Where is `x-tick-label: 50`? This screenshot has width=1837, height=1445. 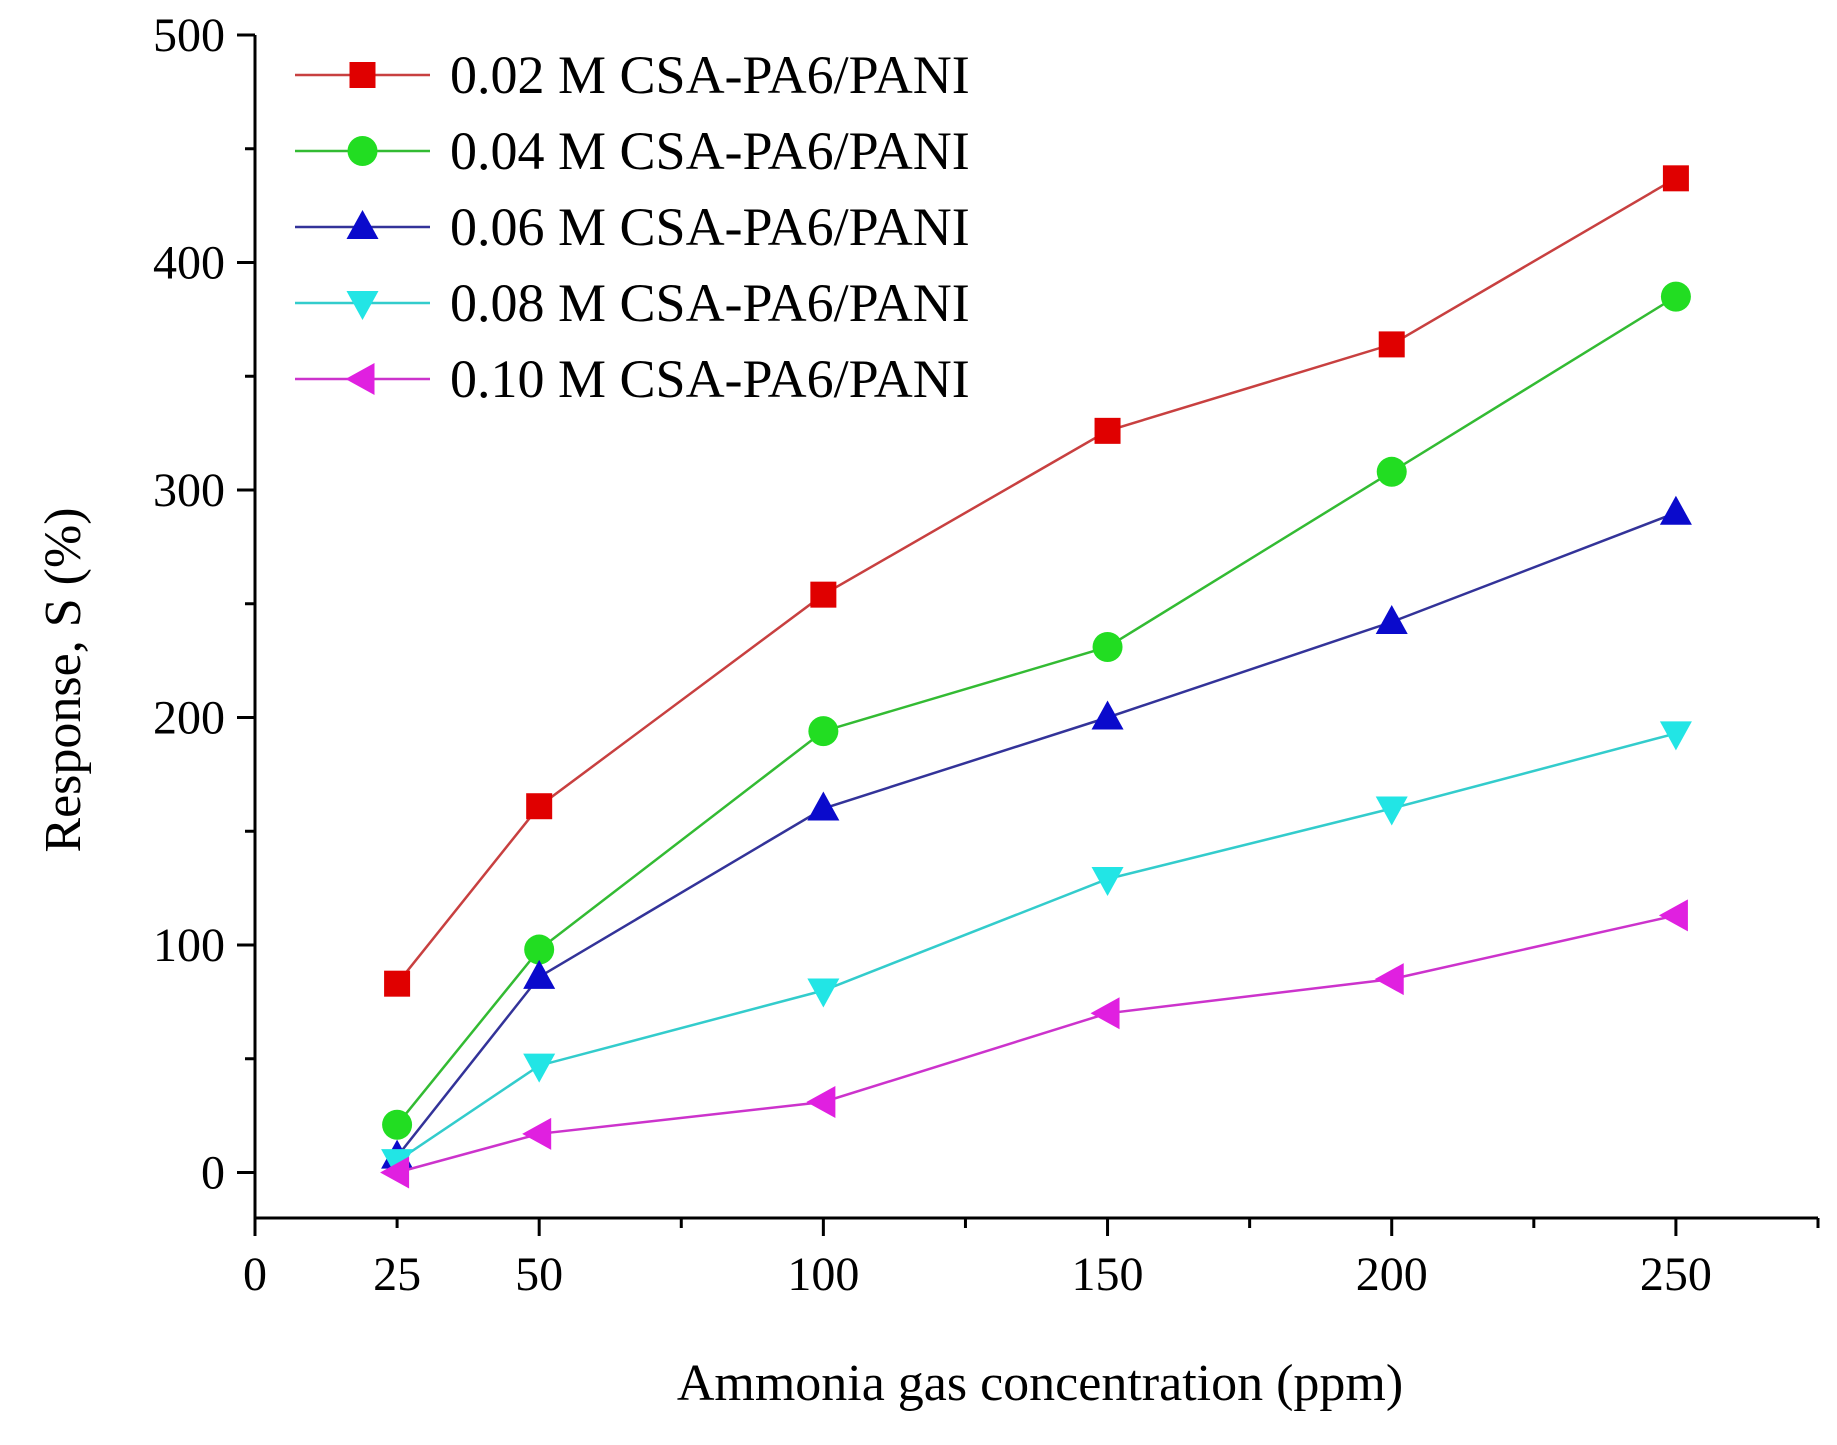 x-tick-label: 50 is located at coordinates (539, 1274).